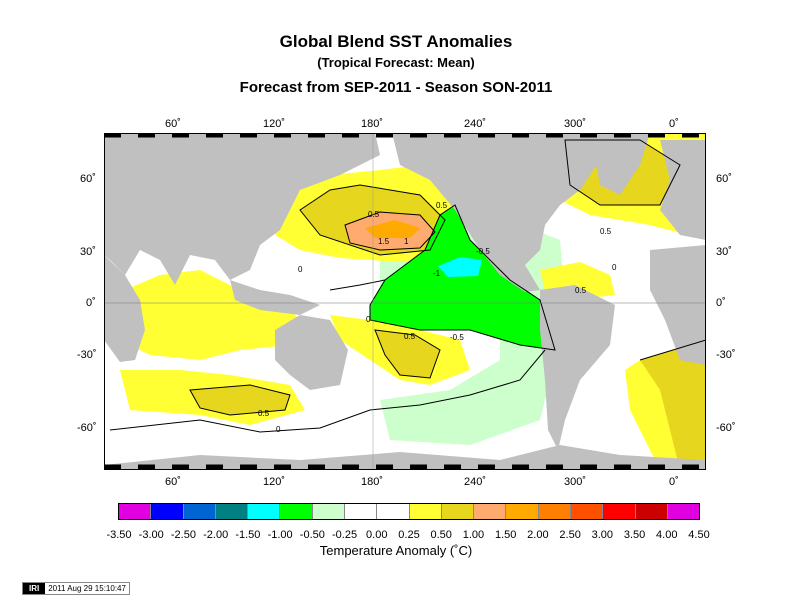 The width and height of the screenshot is (792, 612). I want to click on iri-logo: IRI, so click(34, 588).